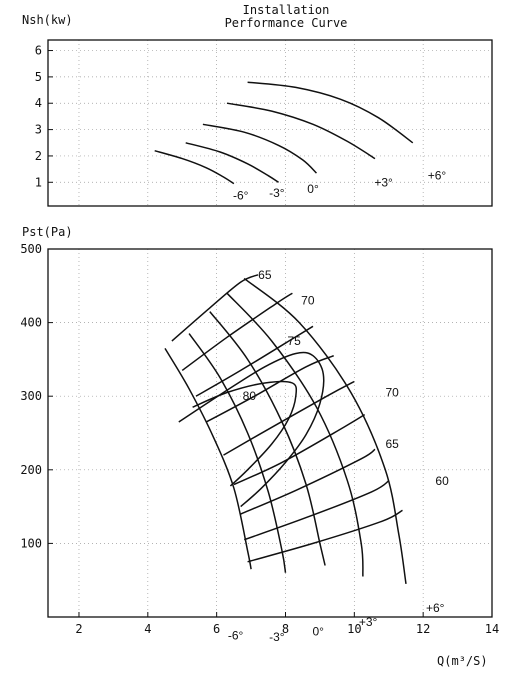 This screenshot has width=509, height=673. What do you see at coordinates (47, 20) in the screenshot?
I see `power-ylabel: Nsh(kw)` at bounding box center [47, 20].